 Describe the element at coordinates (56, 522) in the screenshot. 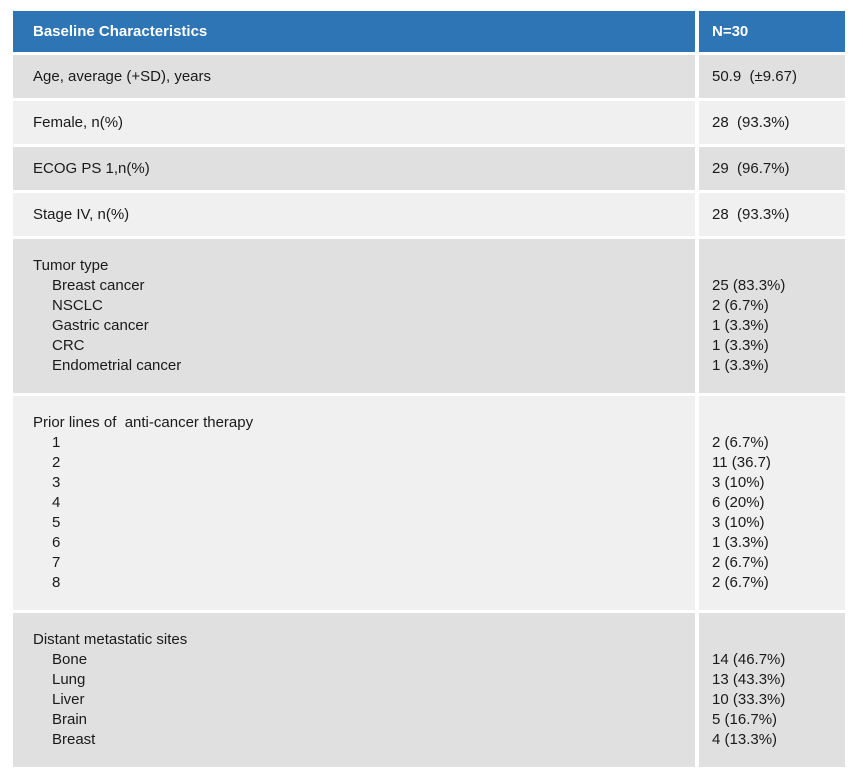

I see `group-item-label: 5` at that location.